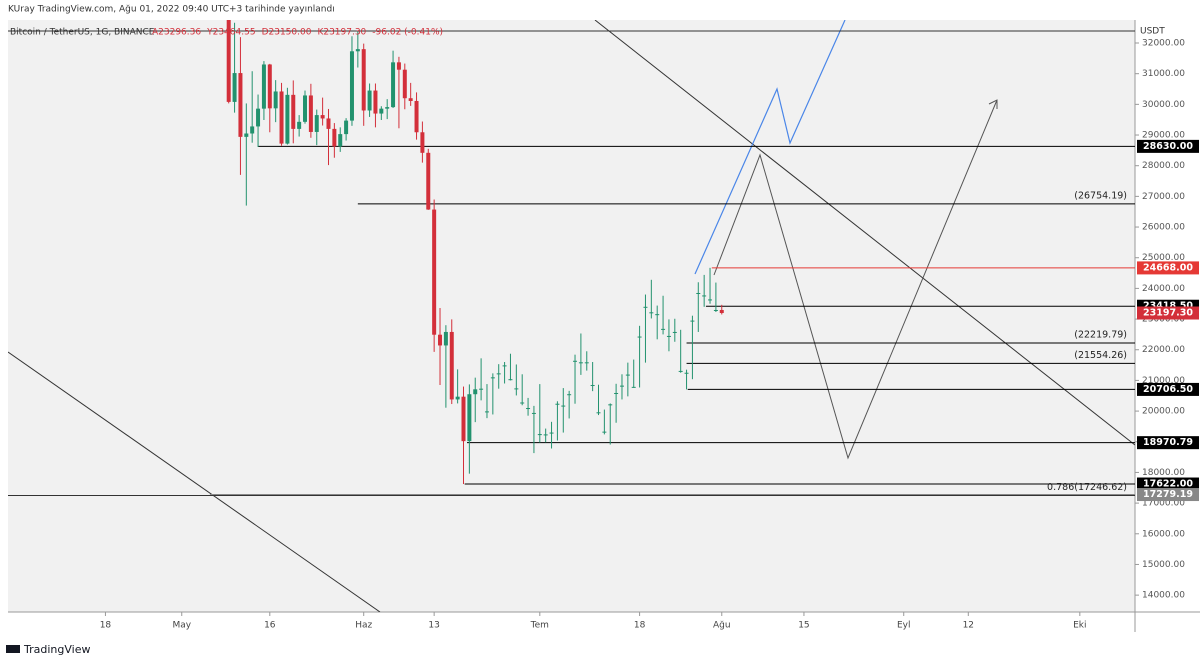 This screenshot has width=1200, height=663. What do you see at coordinates (56, 649) in the screenshot?
I see `brand: TradingView` at bounding box center [56, 649].